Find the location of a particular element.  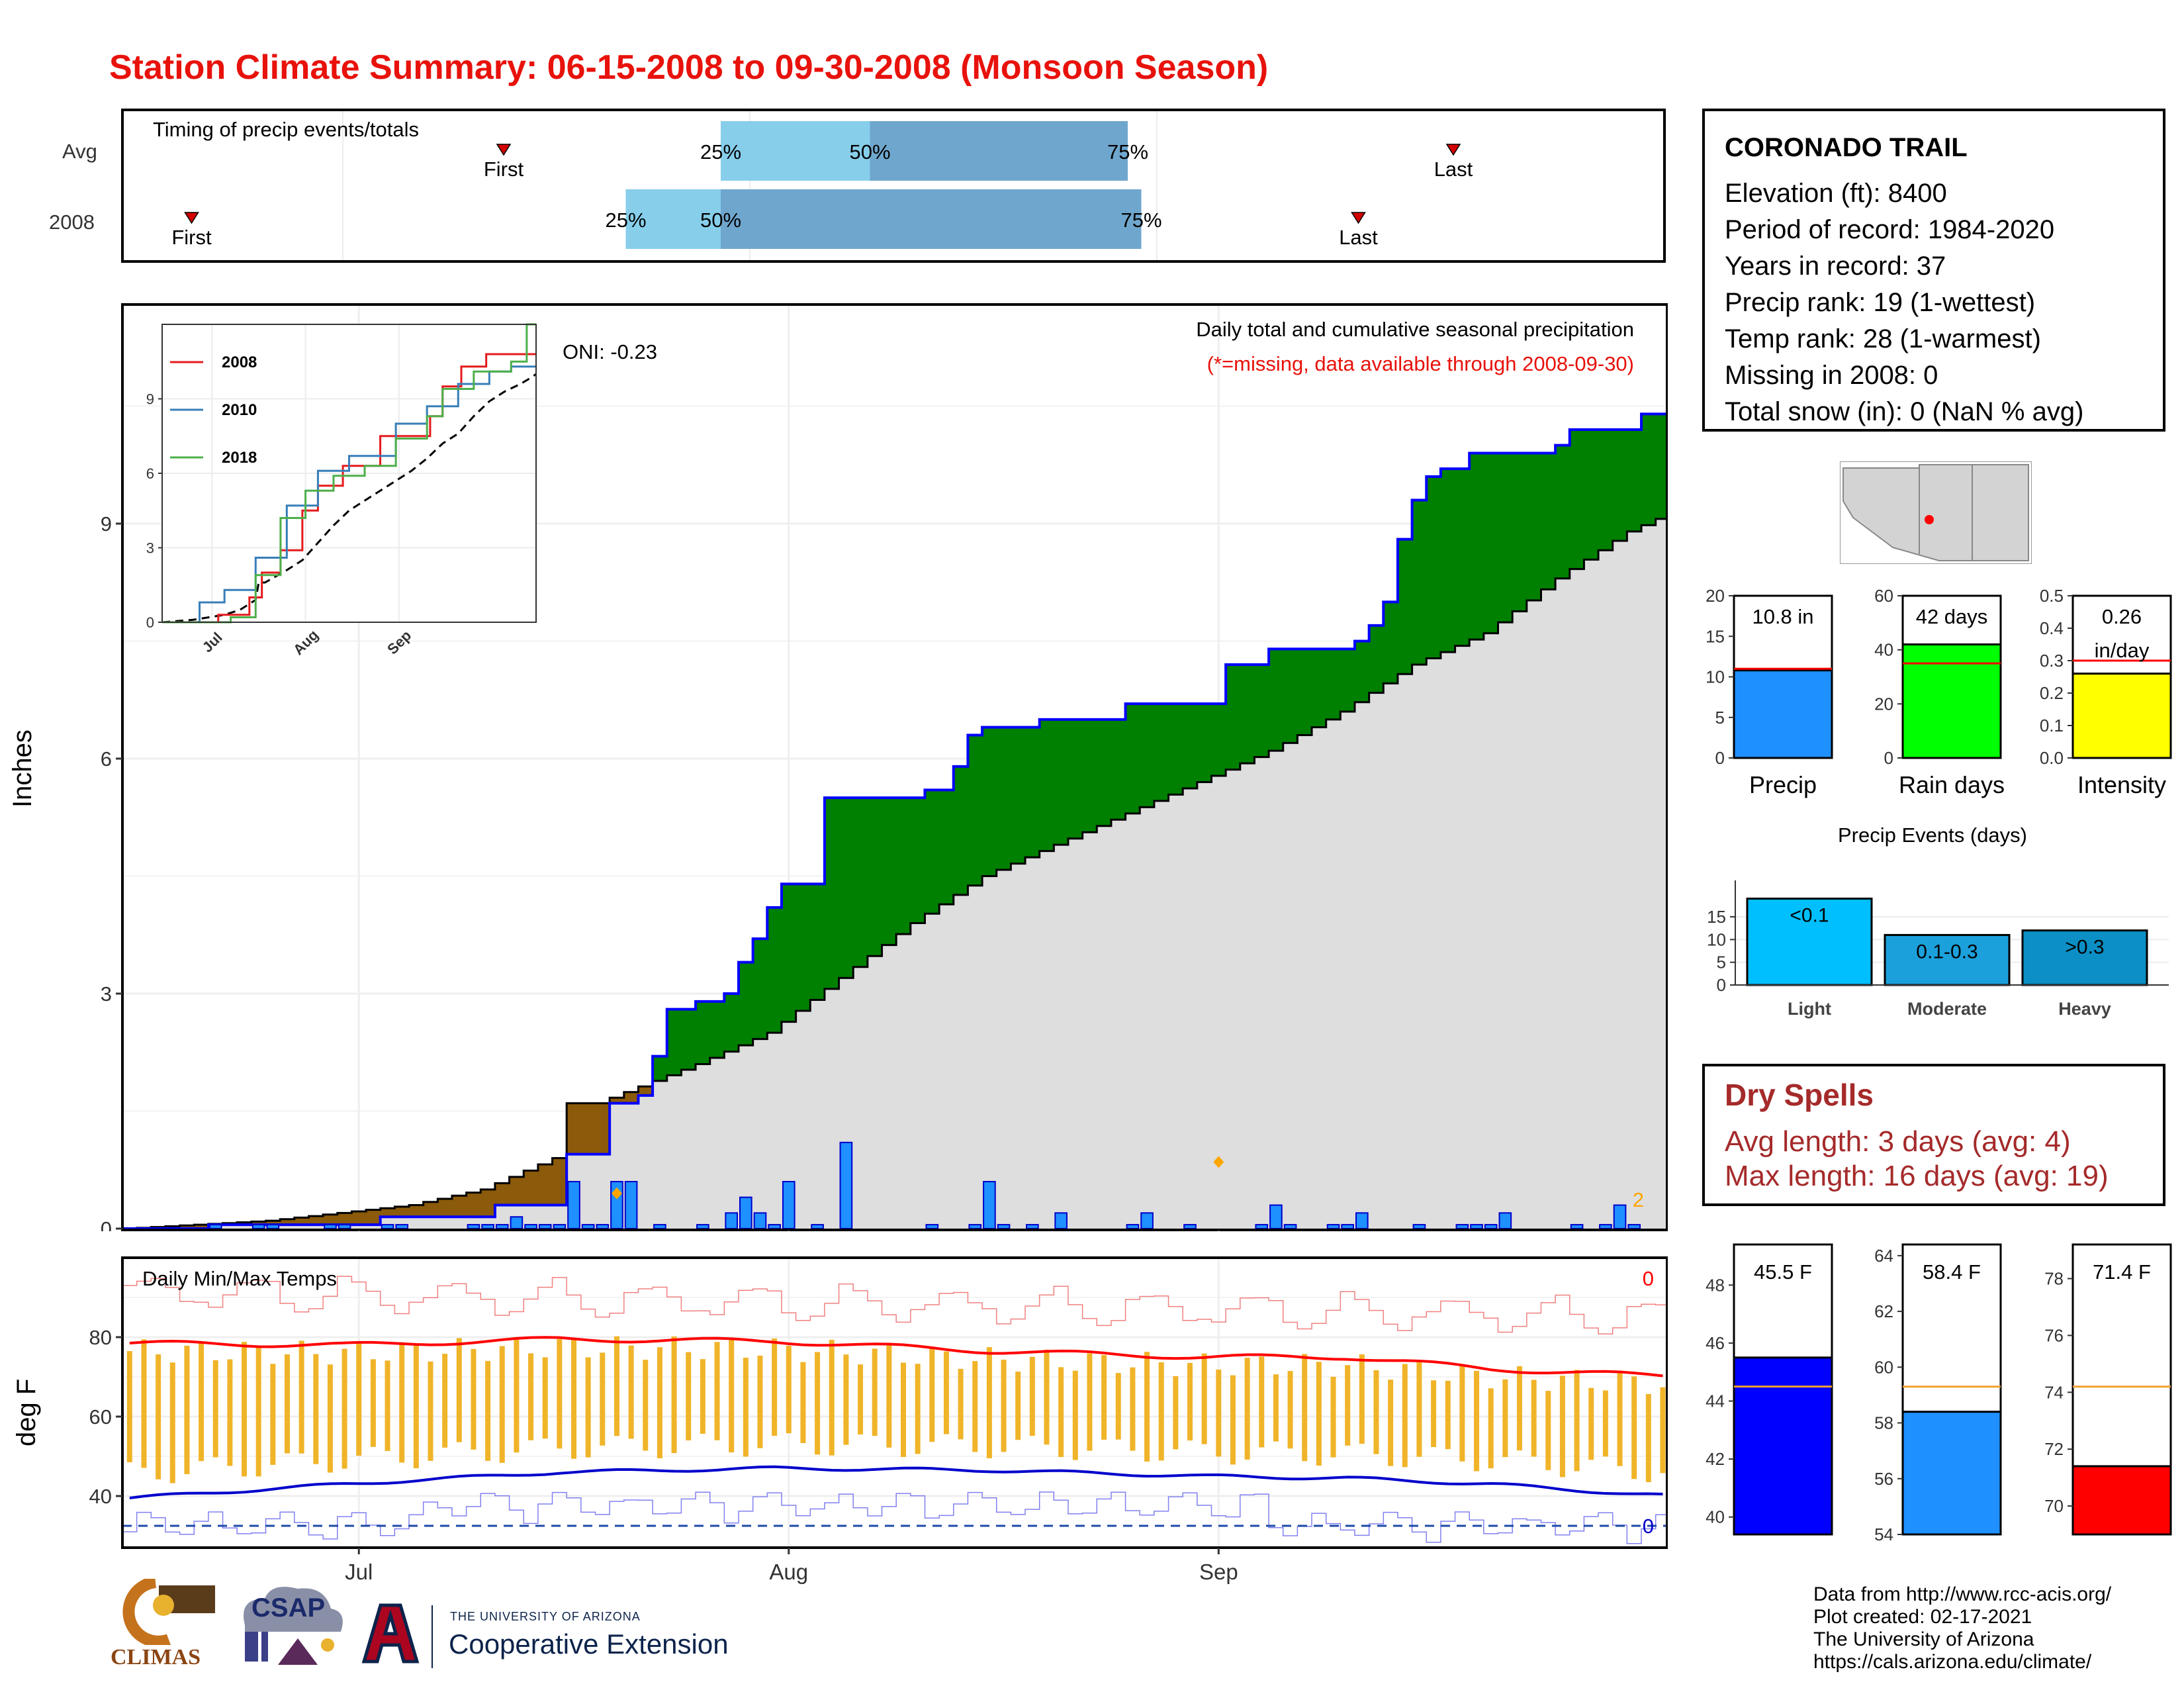

station-precip-rank: Precip rank: 19 (1-wettest) is located at coordinates (1880, 302).